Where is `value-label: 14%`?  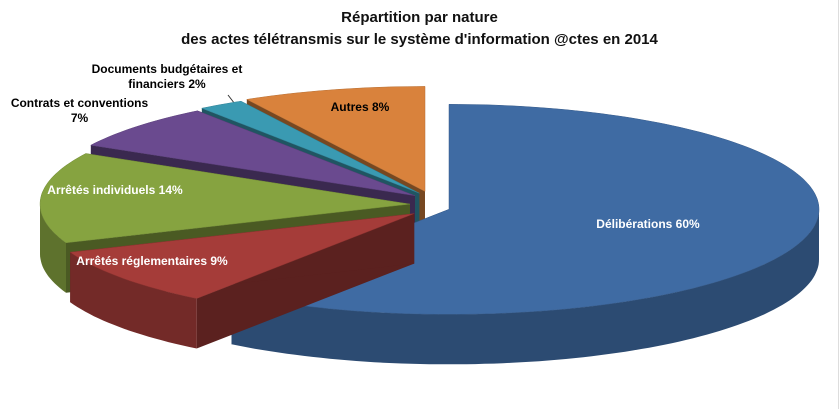
value-label: 14% is located at coordinates (170, 190).